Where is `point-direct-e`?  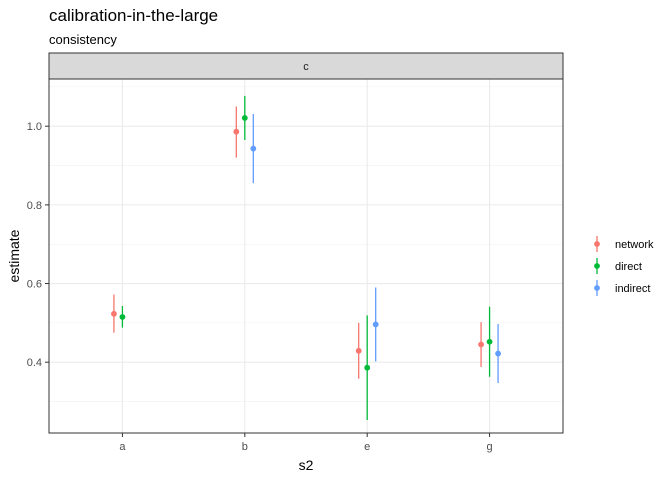
point-direct-e is located at coordinates (367, 367).